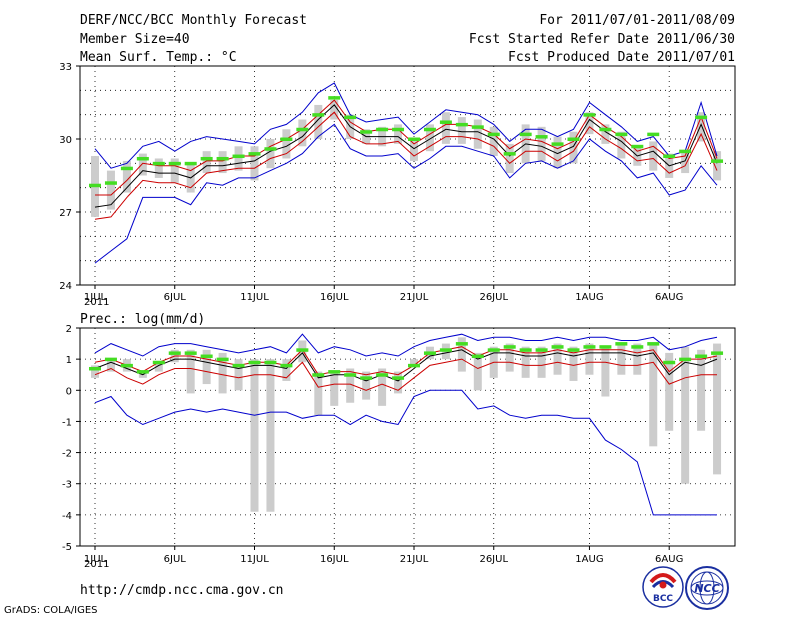 The width and height of the screenshot is (800, 618). What do you see at coordinates (182, 590) in the screenshot?
I see `footer-url: http://cmdp.ncc.cma.gov.cn` at bounding box center [182, 590].